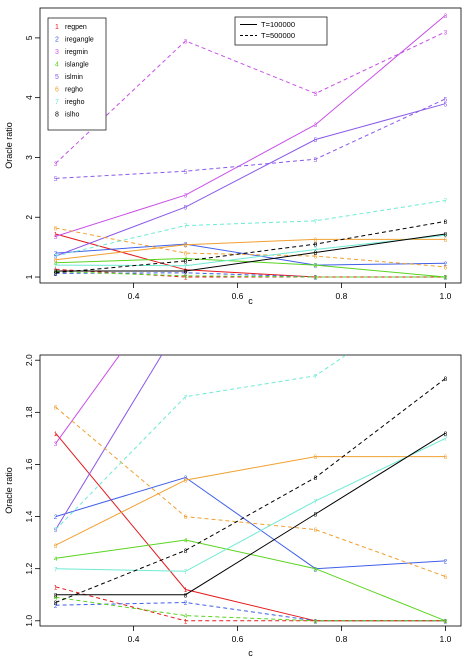  What do you see at coordinates (29, 37) in the screenshot?
I see `y-tick-label: 5` at bounding box center [29, 37].